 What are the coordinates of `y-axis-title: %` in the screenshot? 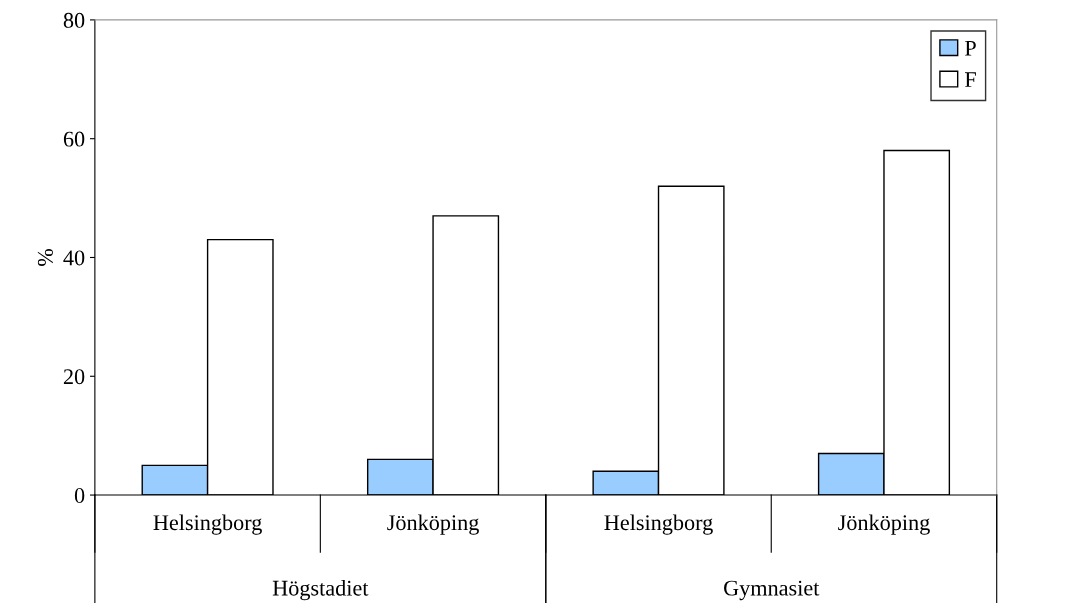 It's located at (45, 257).